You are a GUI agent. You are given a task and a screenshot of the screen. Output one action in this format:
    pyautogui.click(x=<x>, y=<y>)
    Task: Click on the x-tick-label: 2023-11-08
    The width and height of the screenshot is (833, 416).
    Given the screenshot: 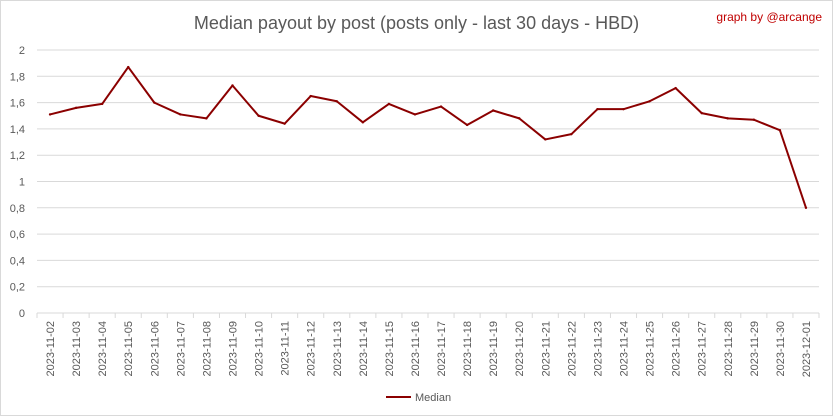 What is the action you would take?
    pyautogui.click(x=207, y=348)
    